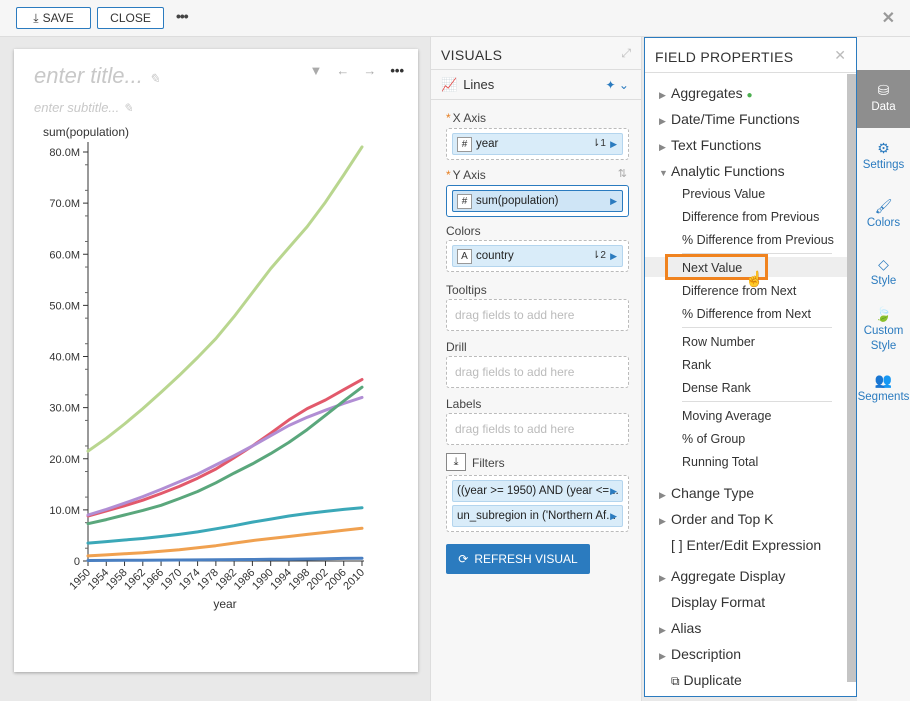  I want to click on y-axis-shelf: # sum(population) ▶, so click(537, 201).